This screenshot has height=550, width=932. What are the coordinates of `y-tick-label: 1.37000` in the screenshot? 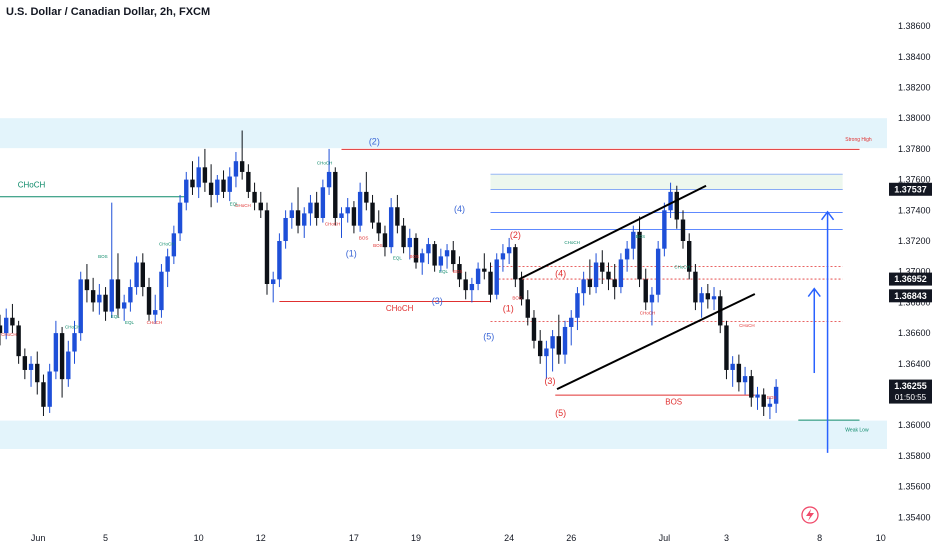 It's located at (914, 272).